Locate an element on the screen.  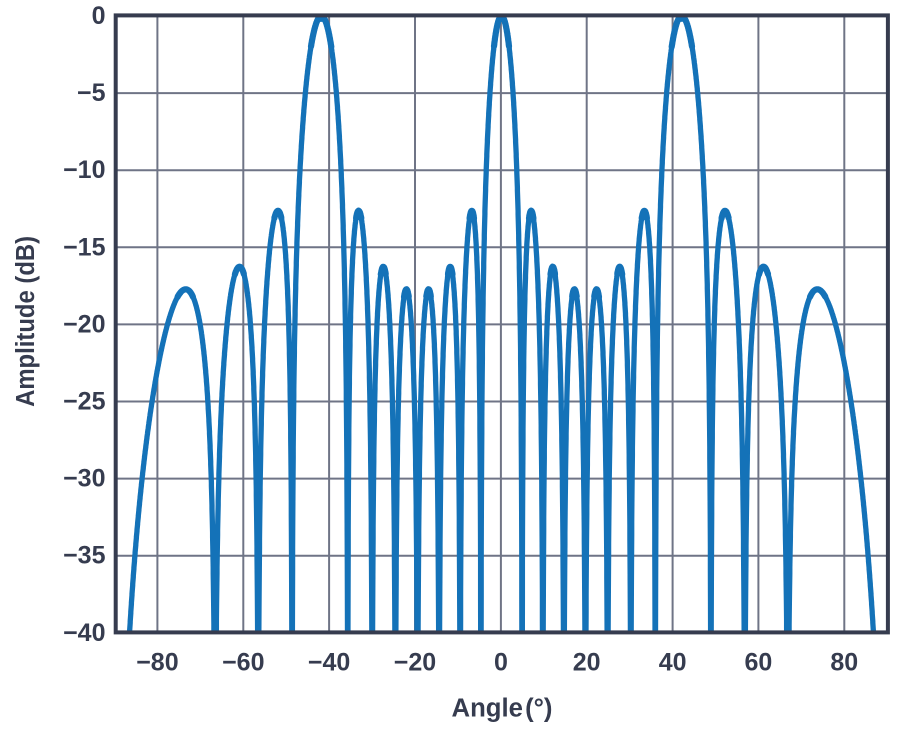
svg-text: Angle (°) is located at coordinates (502, 709).